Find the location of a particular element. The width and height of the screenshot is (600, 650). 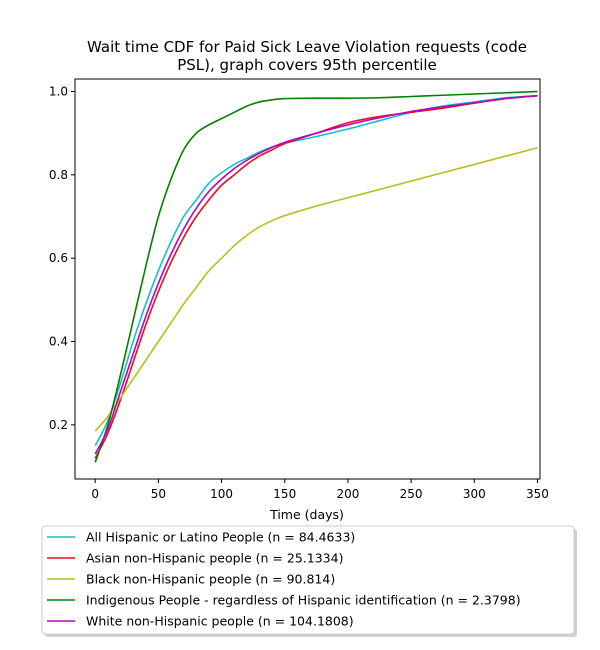

legend-label-4: White non-Hispanic people (n = 104.1808) is located at coordinates (220, 621).